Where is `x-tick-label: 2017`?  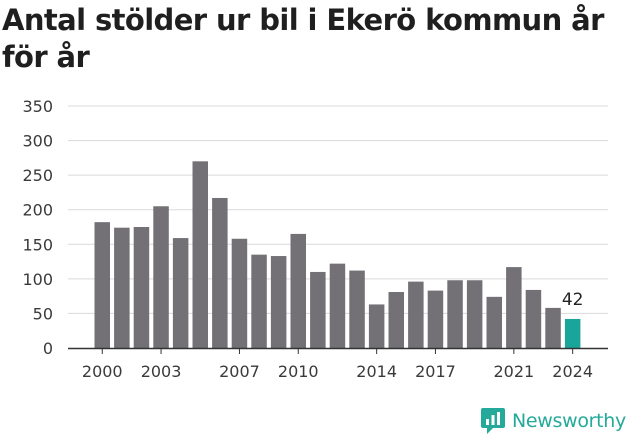
x-tick-label: 2017 is located at coordinates (435, 371).